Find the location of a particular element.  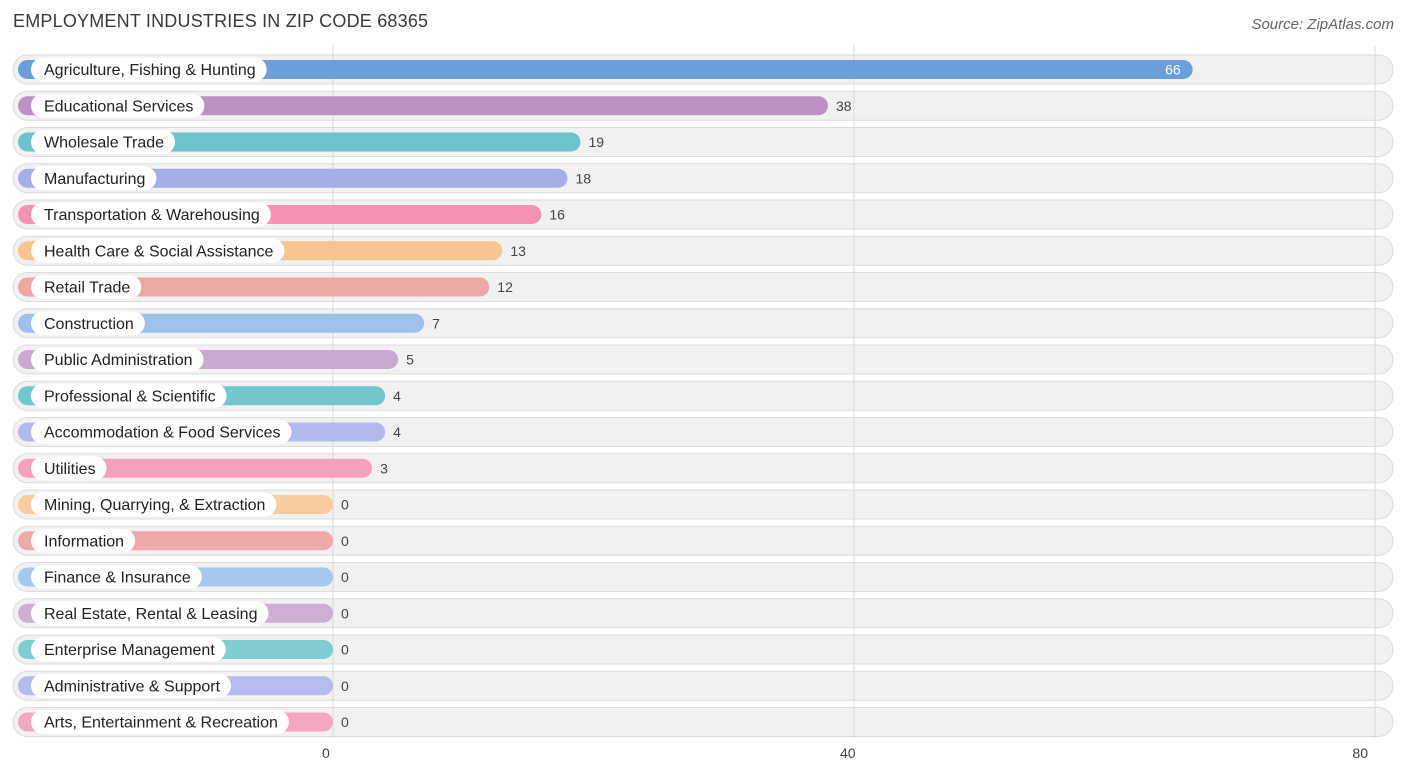

bar-row: Construction 7 is located at coordinates (229, 323).